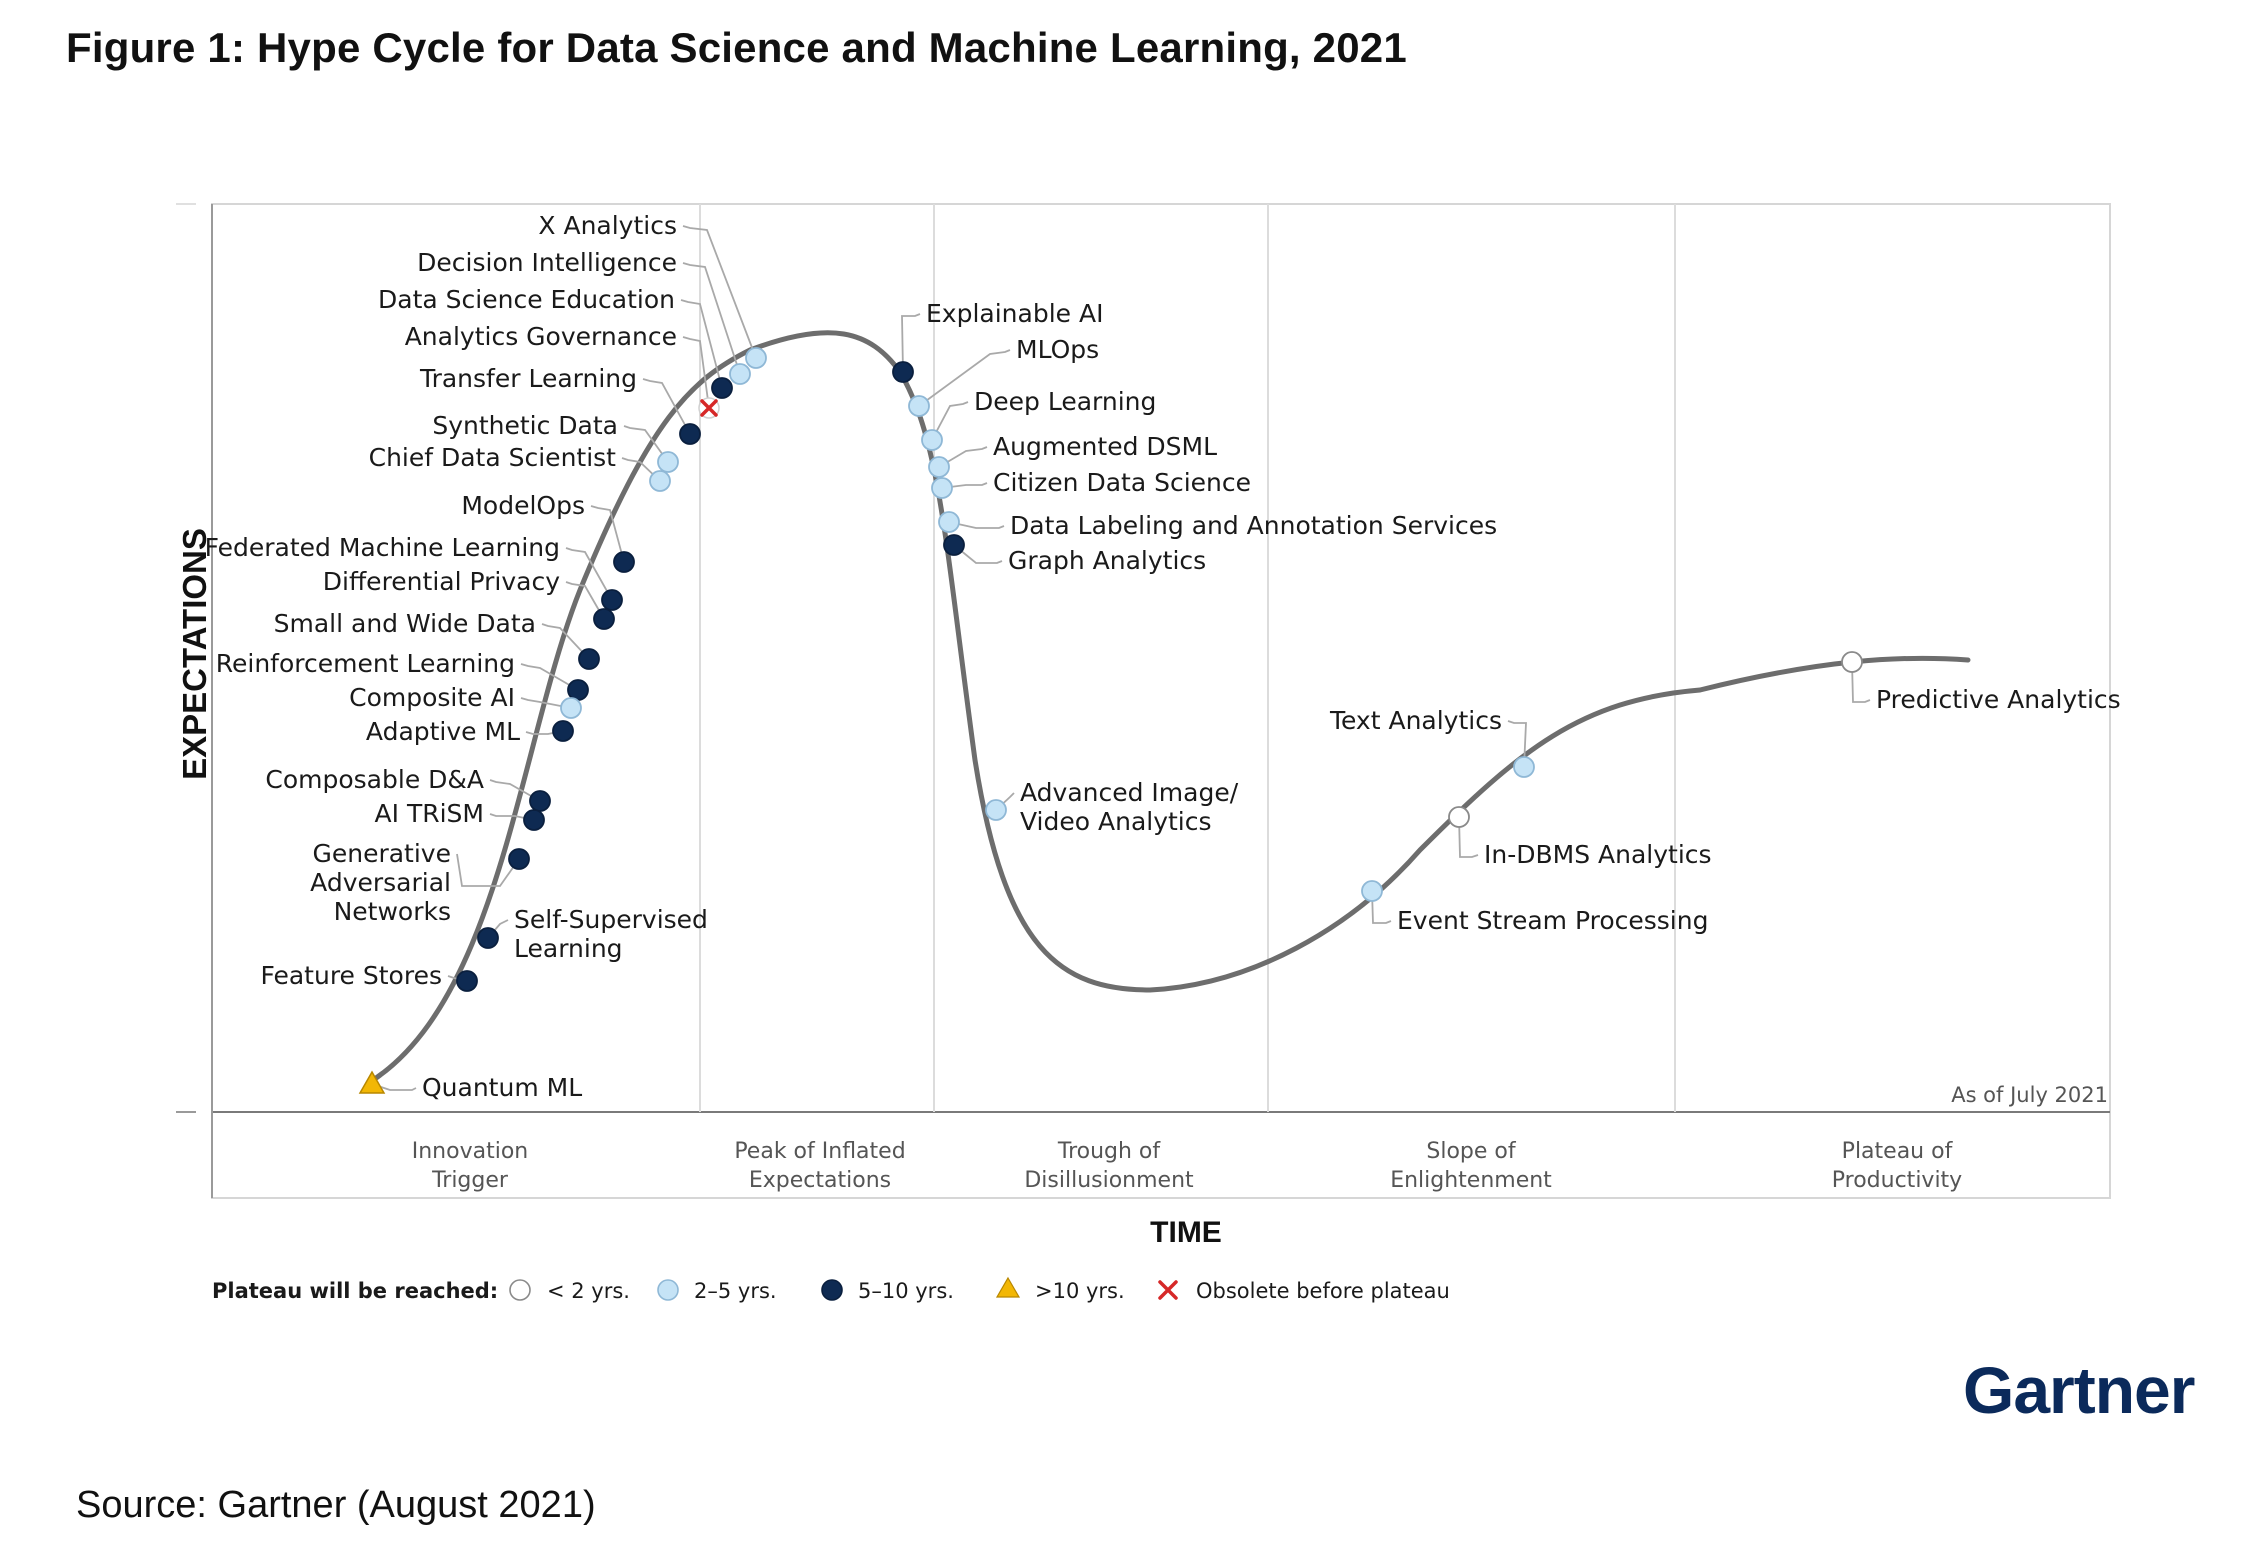 The image size is (2258, 1560). What do you see at coordinates (194, 654) in the screenshot?
I see `y-axis-label: EXPECTATIONS` at bounding box center [194, 654].